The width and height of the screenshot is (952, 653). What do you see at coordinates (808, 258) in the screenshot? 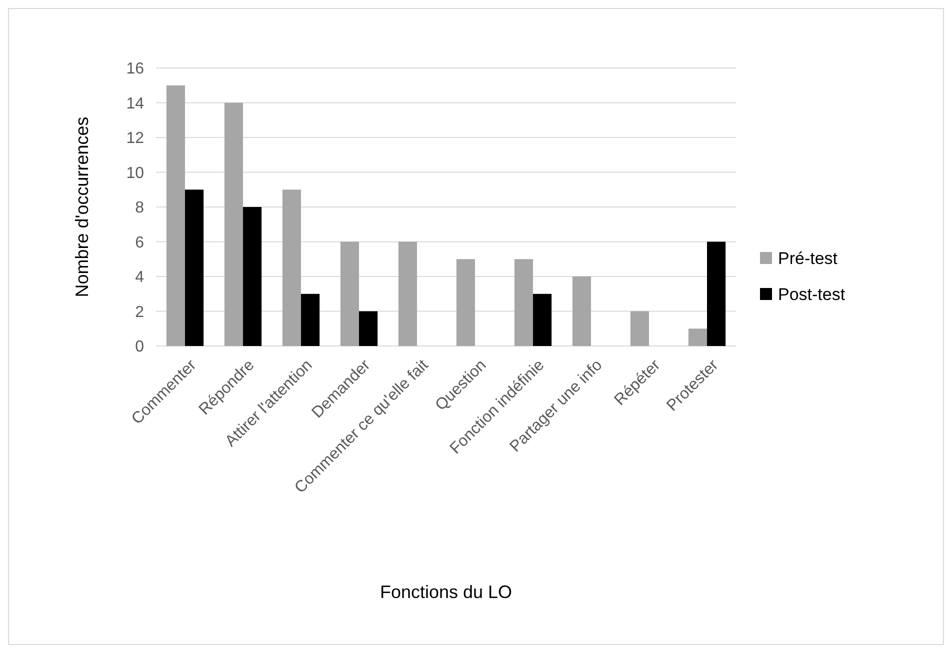
I see `legend-label: Pré-test` at bounding box center [808, 258].